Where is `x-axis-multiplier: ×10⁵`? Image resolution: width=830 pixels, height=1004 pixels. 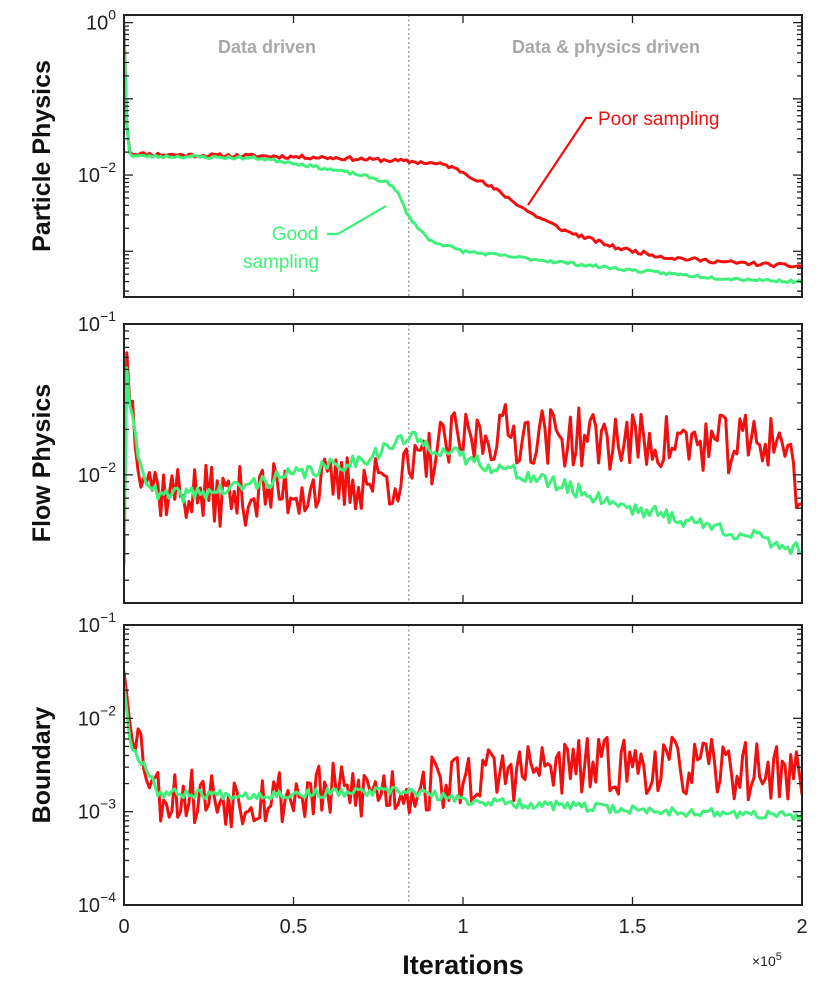 x-axis-multiplier: ×10⁵ is located at coordinates (767, 960).